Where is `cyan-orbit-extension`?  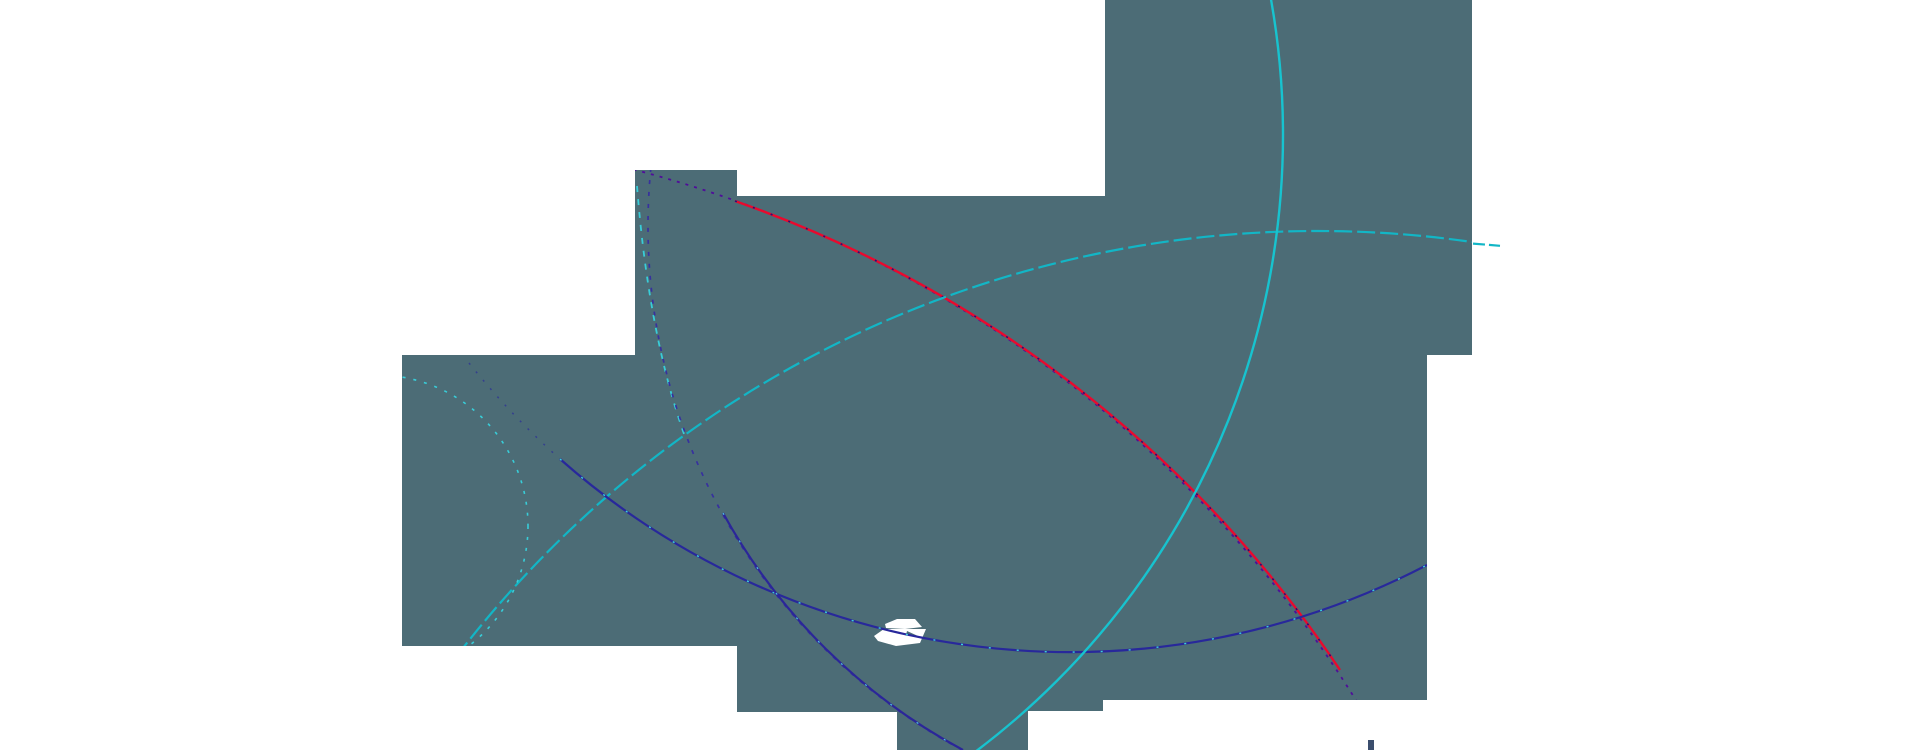 cyan-orbit-extension is located at coordinates (1486, 244).